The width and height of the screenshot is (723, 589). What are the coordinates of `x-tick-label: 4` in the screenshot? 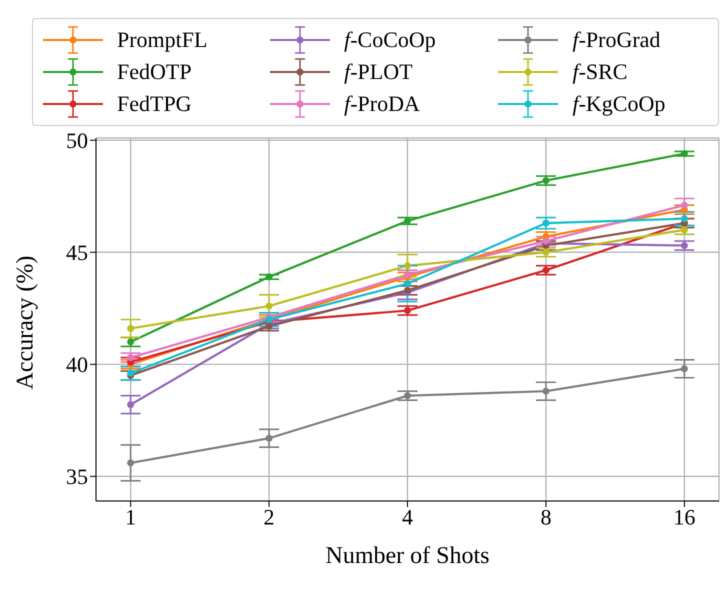 It's located at (407, 517).